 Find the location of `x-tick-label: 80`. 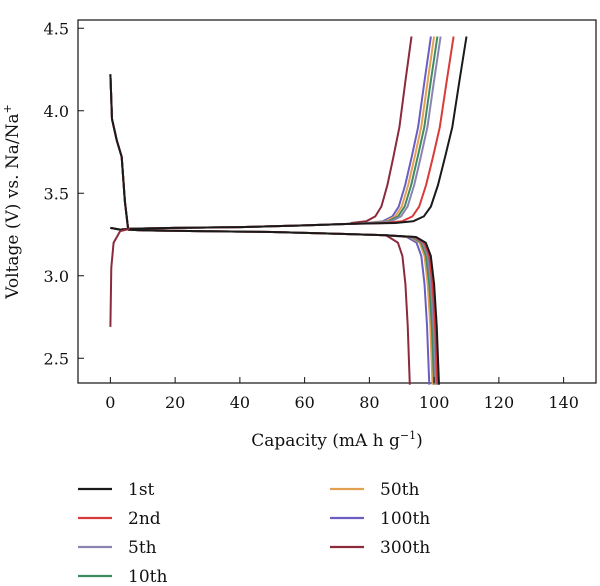

x-tick-label: 80 is located at coordinates (369, 402).